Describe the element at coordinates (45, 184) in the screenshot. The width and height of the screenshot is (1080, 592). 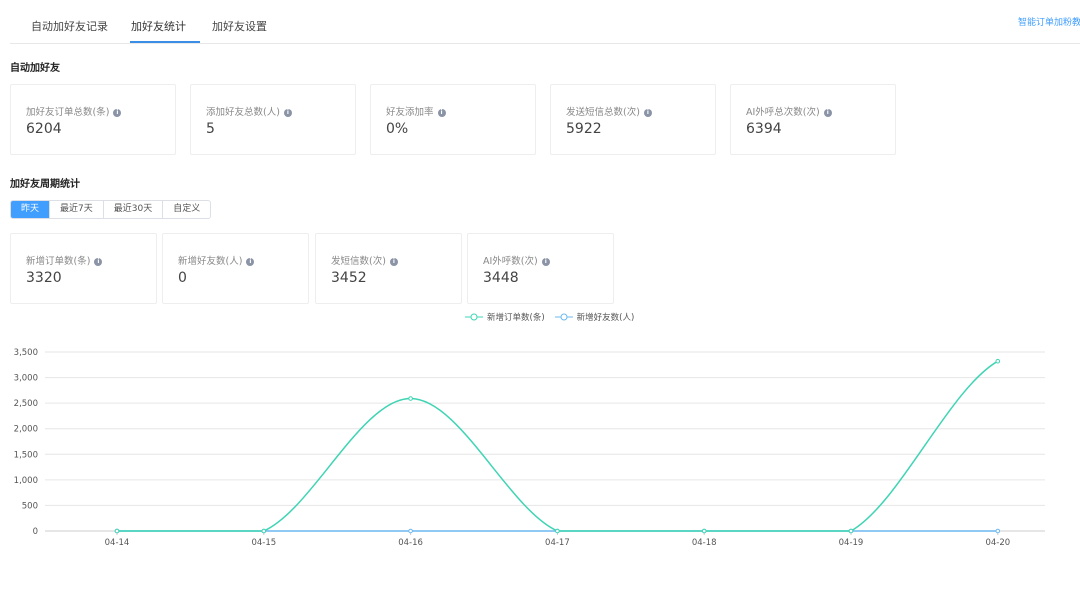
I see `section-title-period-stats: 加好友周期统计` at that location.